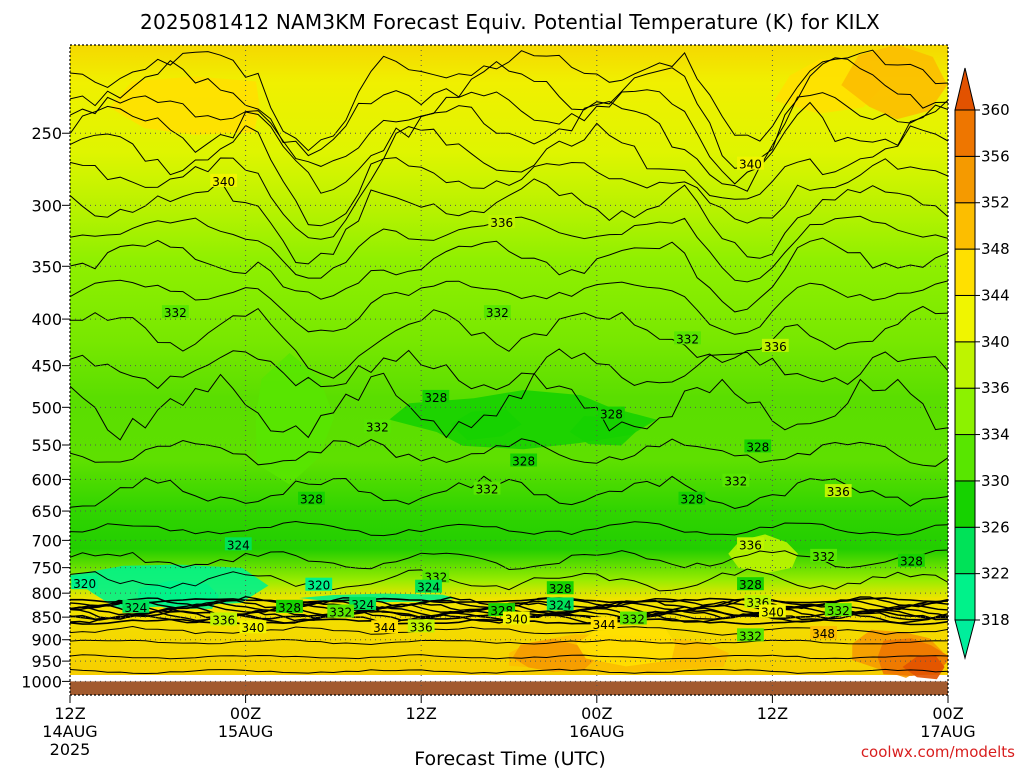 The width and height of the screenshot is (1024, 768). Describe the element at coordinates (46, 366) in the screenshot. I see `y-tick-label: 450` at that location.